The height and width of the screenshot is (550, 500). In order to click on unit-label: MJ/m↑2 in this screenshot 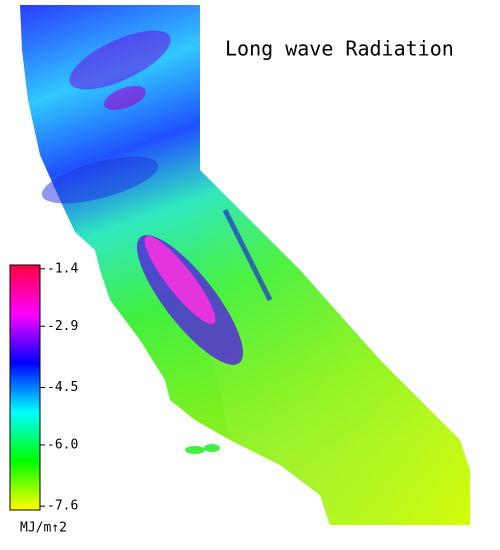, I will do `click(43, 528)`.